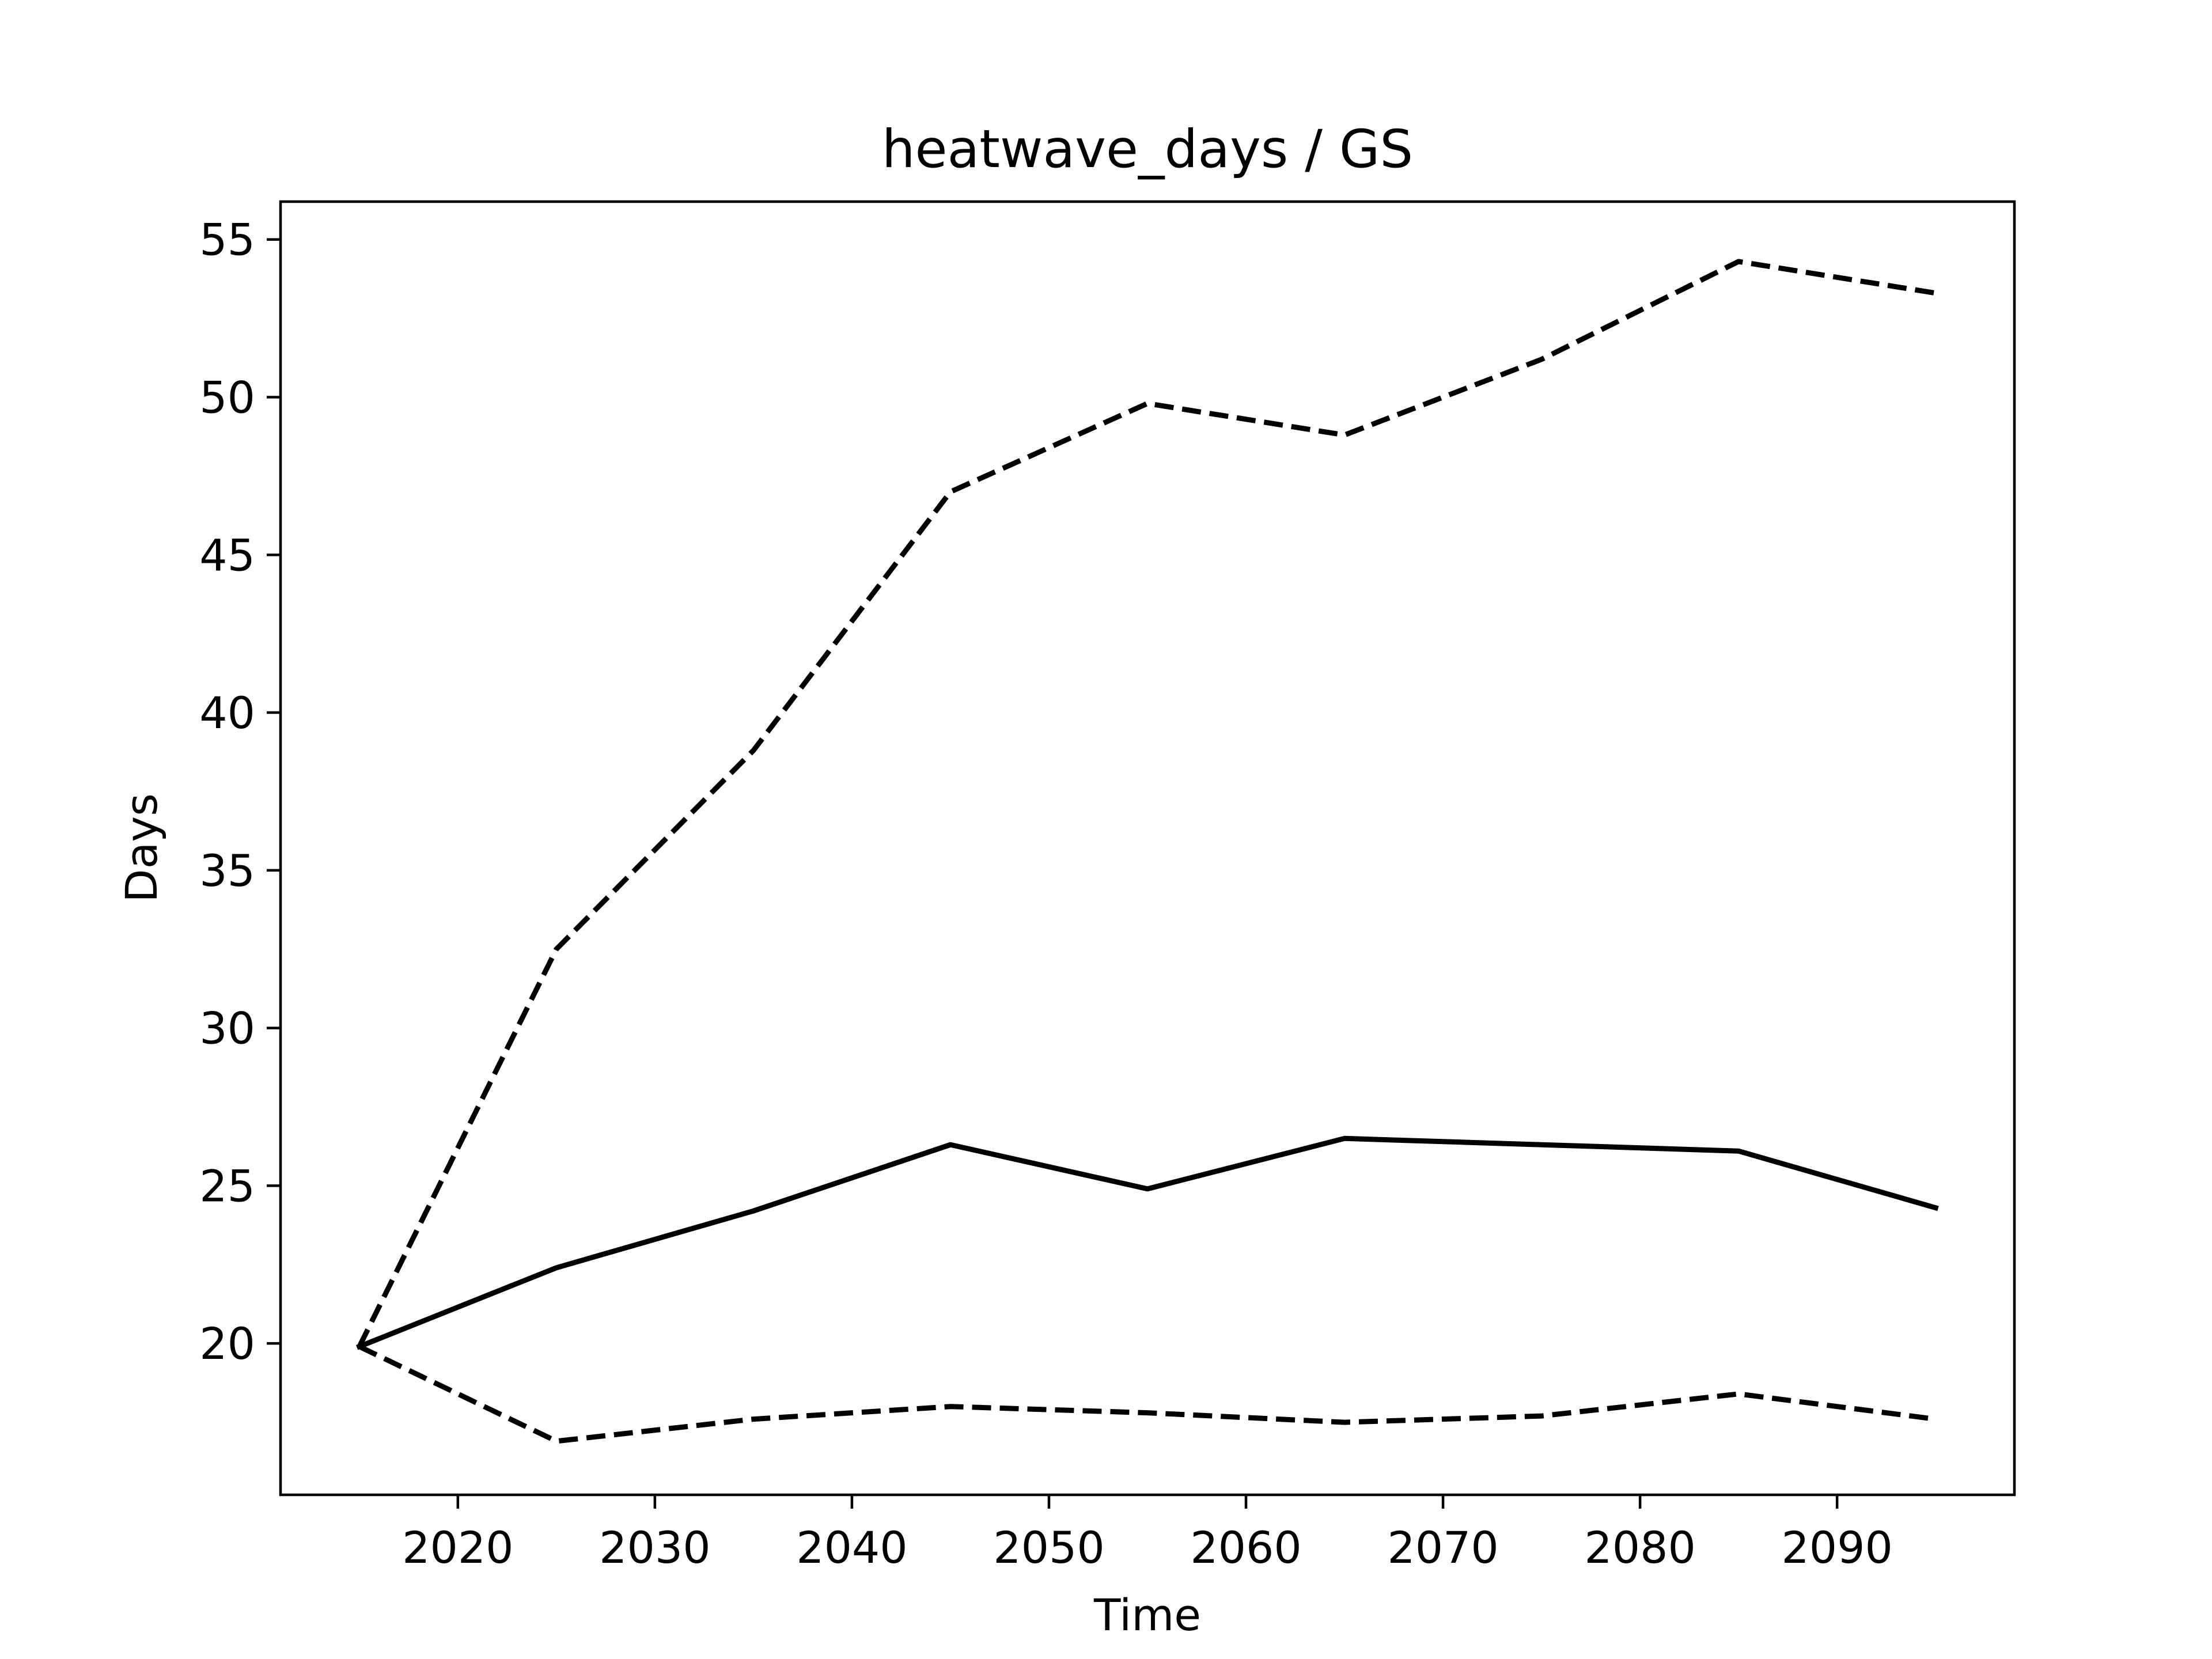 The image size is (2212, 1659). What do you see at coordinates (240, 791) in the screenshot?
I see `y-axis: 20 25 30 35 40 45 50 55` at bounding box center [240, 791].